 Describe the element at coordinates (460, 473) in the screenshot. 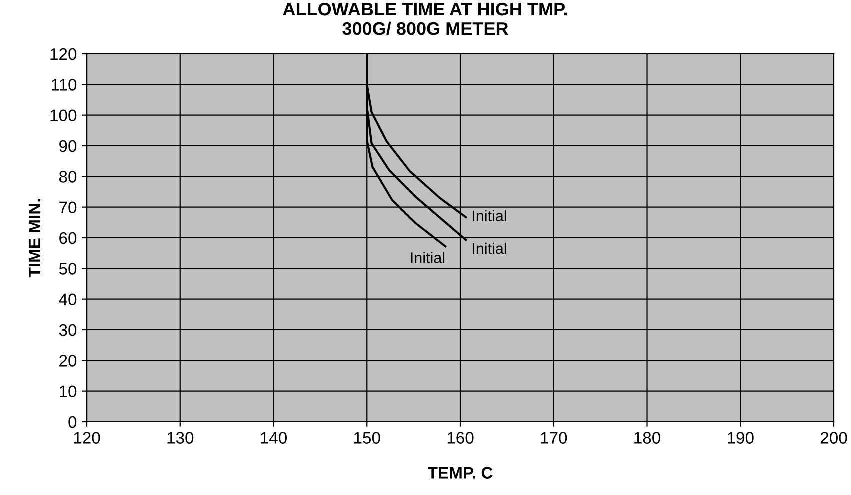

I see `x-axis-title: TEMP. C` at that location.